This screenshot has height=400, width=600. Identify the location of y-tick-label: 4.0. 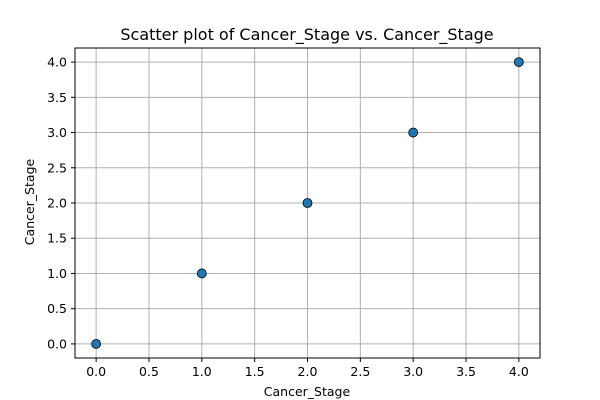
(57, 62).